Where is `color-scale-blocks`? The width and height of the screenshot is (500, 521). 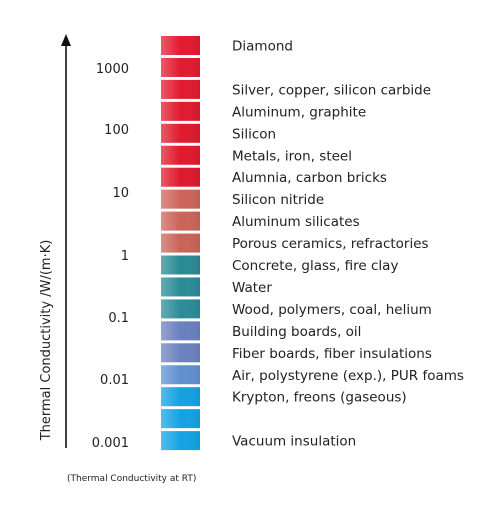
color-scale-blocks is located at coordinates (180, 243).